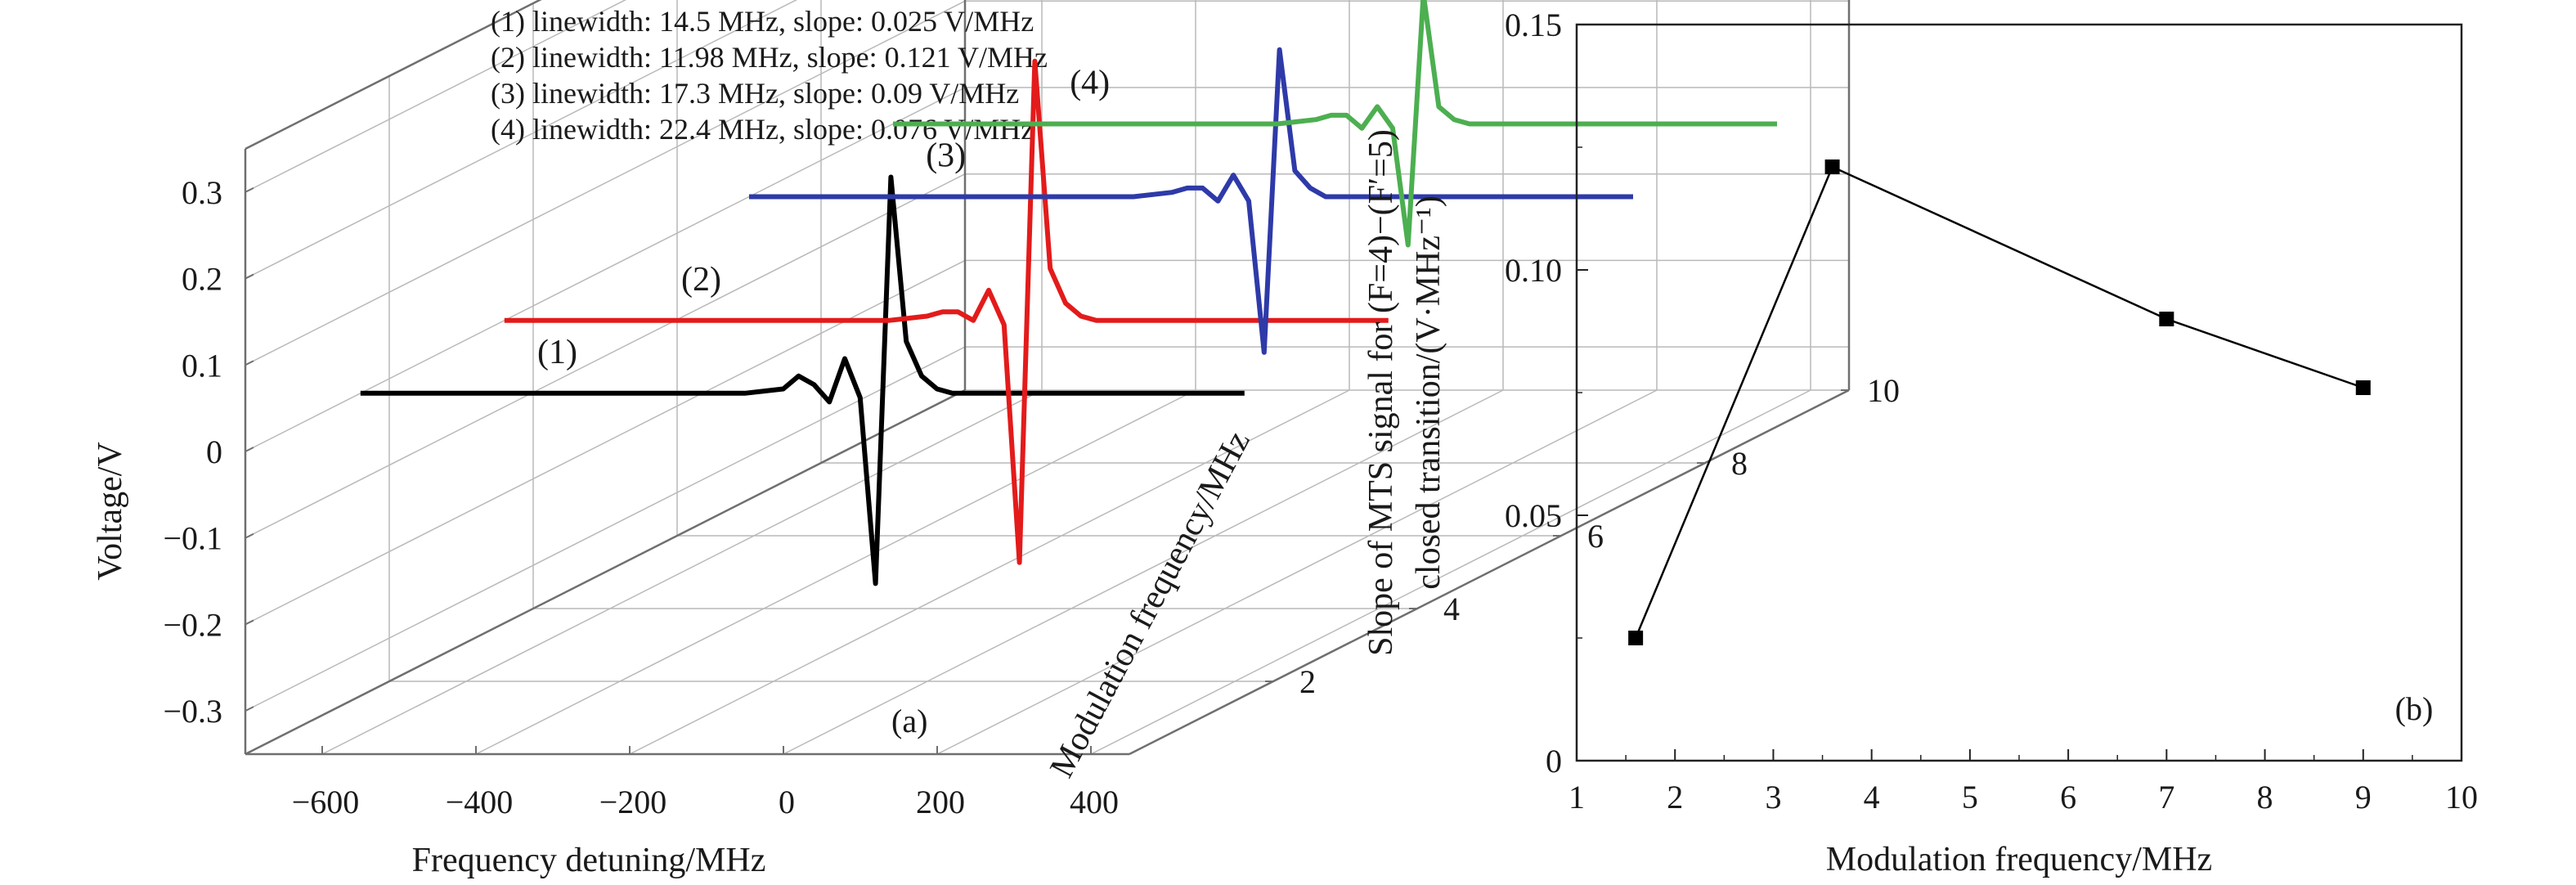 This screenshot has height=885, width=2576. What do you see at coordinates (1150, 604) in the screenshot?
I see `y-axis-title: Modulation frequency/MHz` at bounding box center [1150, 604].